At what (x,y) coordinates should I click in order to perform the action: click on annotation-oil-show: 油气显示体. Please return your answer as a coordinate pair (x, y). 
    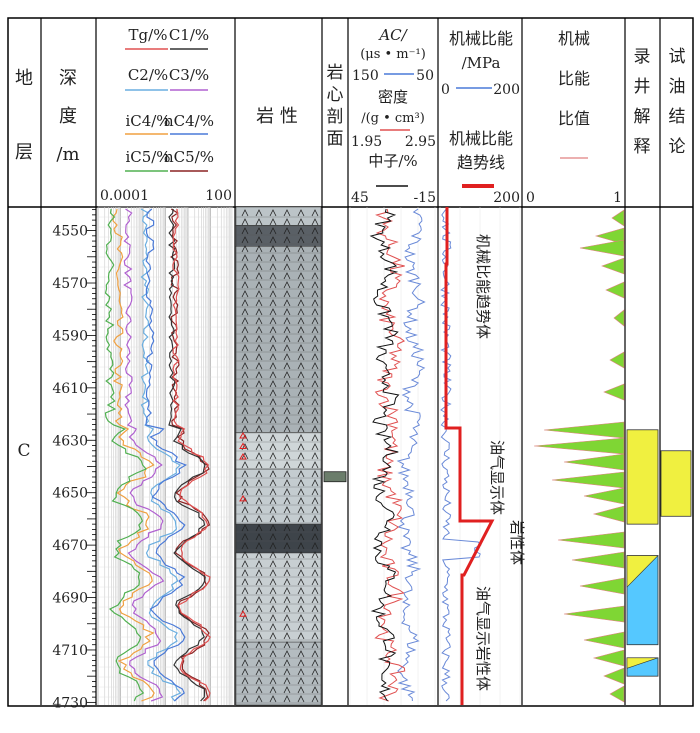
    Looking at the image, I should click on (497, 477).